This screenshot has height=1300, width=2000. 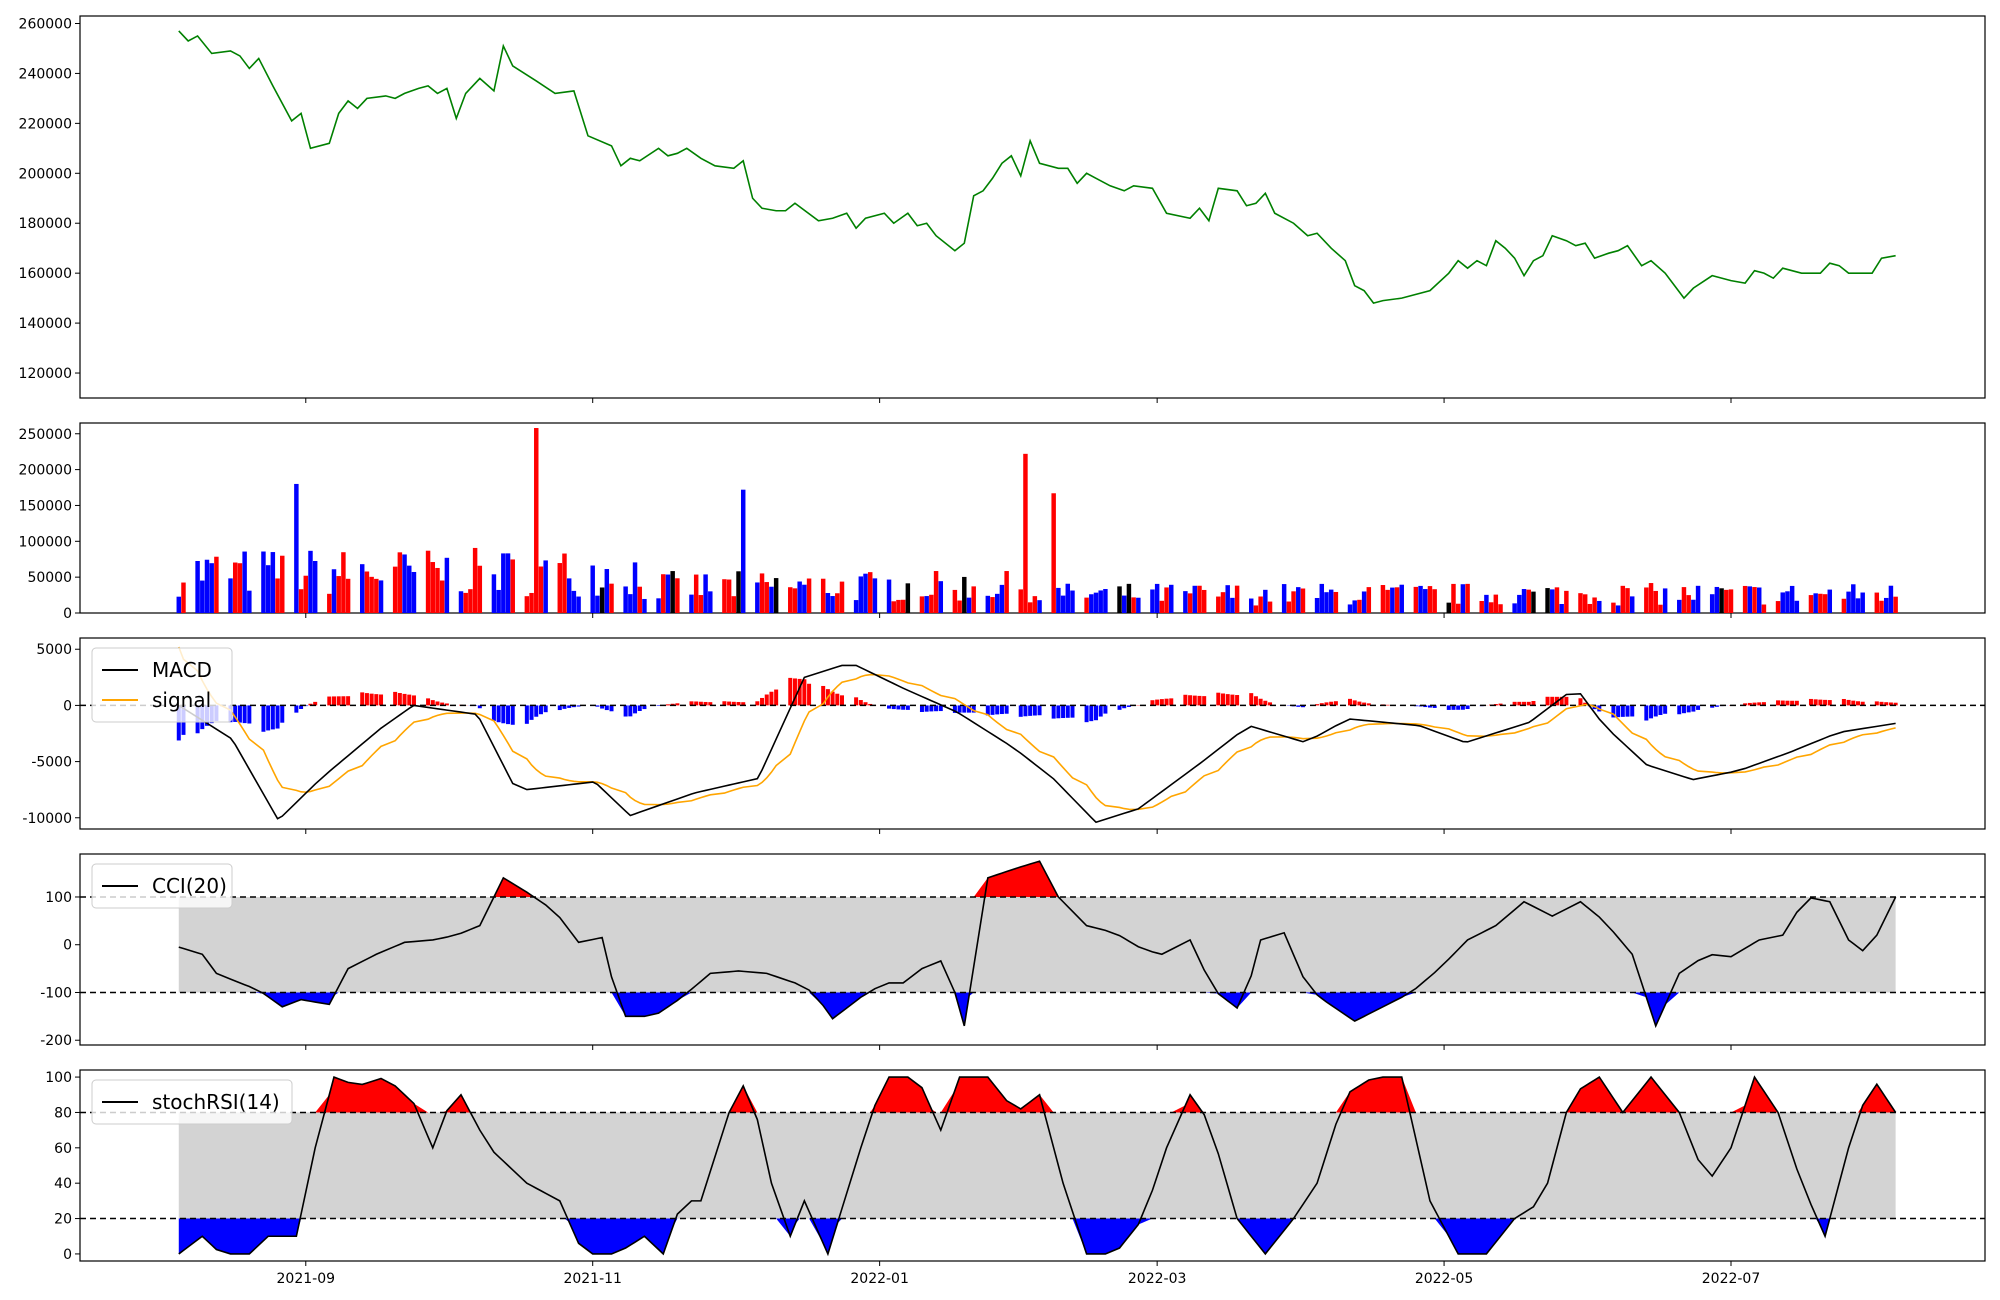 I want to click on y-tick-label: 50000, so click(x=49, y=578).